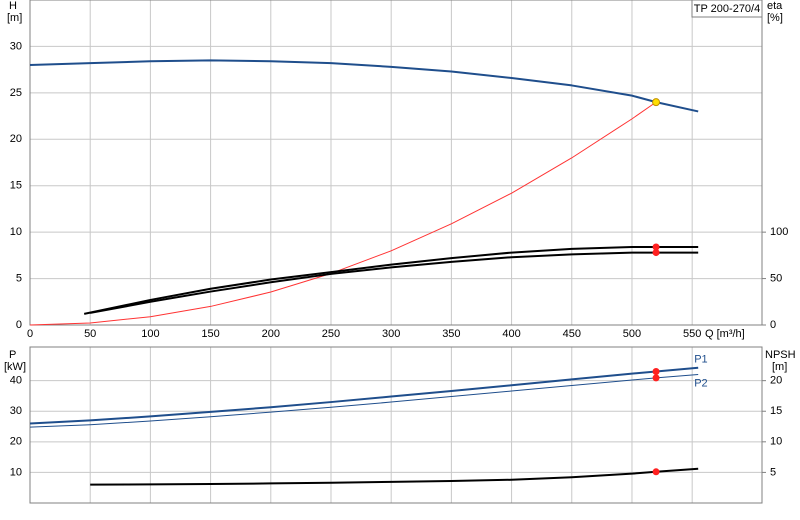  I want to click on y2-label: NPSH, so click(780, 355).